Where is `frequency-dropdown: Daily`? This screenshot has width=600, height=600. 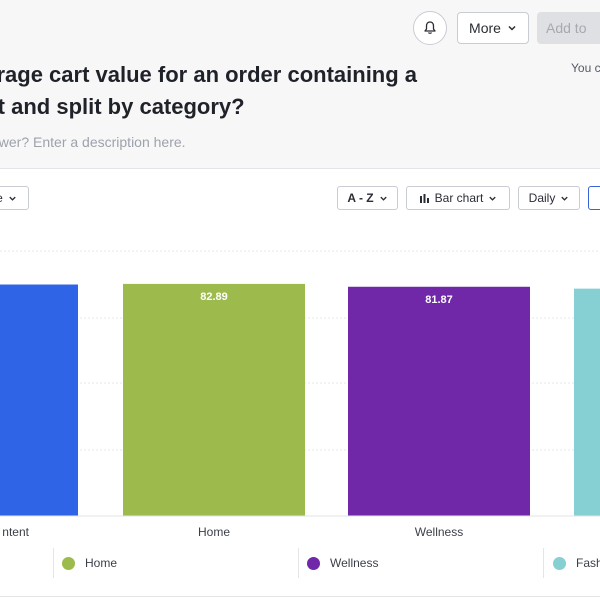 frequency-dropdown: Daily is located at coordinates (549, 198).